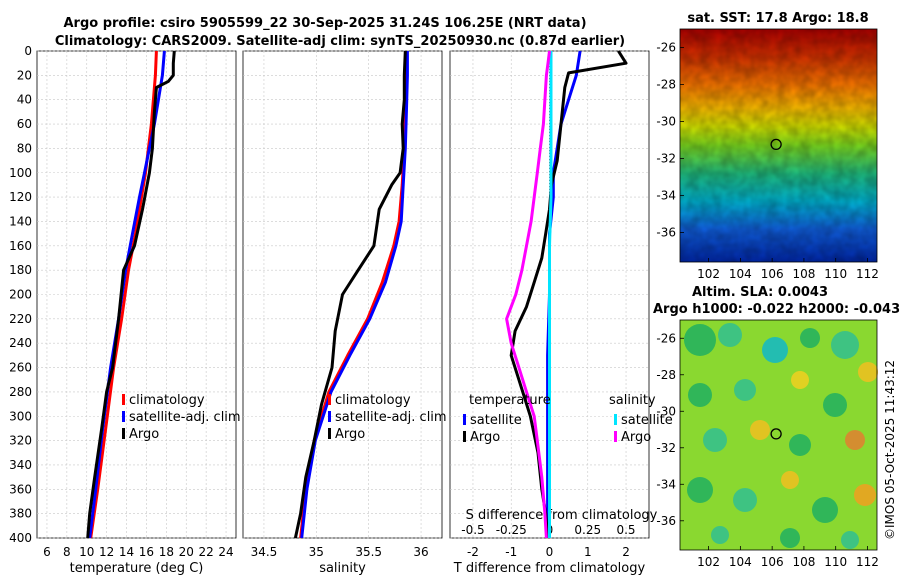 The image size is (900, 580). What do you see at coordinates (206, 552) in the screenshot?
I see `x-tick-label: 22` at bounding box center [206, 552].